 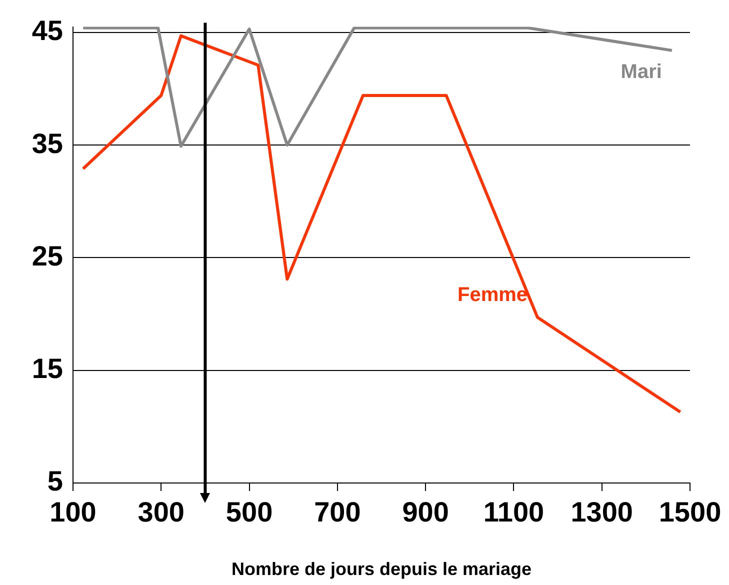 I want to click on x-tick-label: 700, so click(x=337, y=512).